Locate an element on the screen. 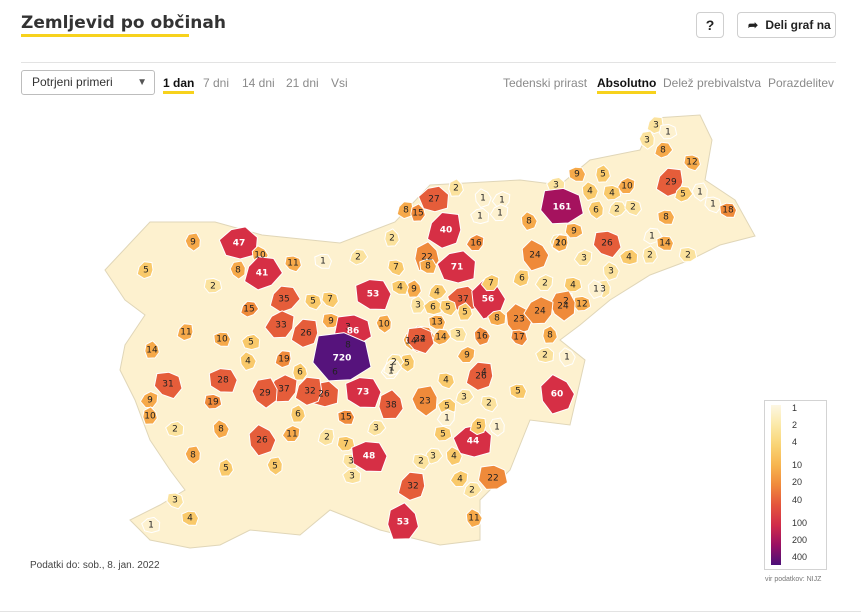 This screenshot has width=861, height=614. tab-delez-prebivalstva: Delež prebivalstva is located at coordinates (712, 83).